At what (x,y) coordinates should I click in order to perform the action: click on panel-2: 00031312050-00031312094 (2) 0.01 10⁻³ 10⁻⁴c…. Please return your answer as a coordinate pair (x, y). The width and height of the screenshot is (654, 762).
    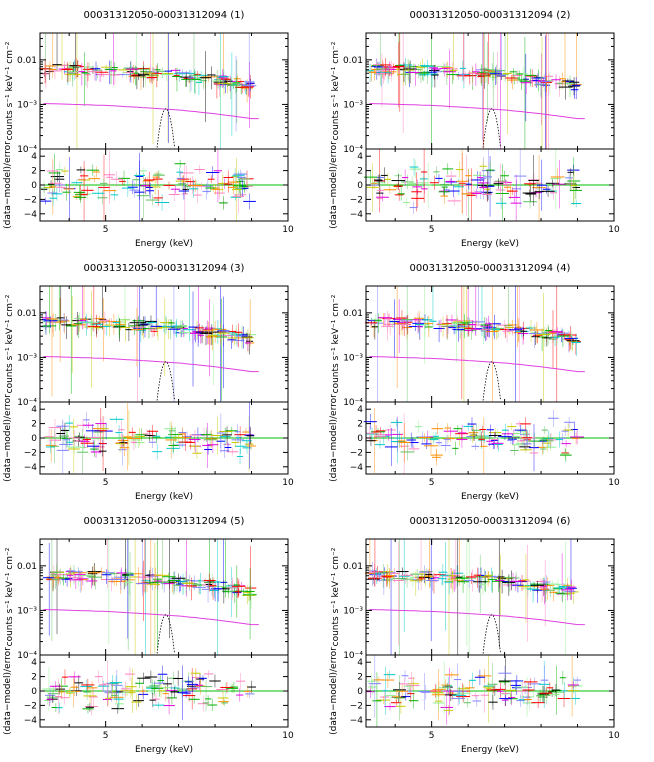
    Looking at the image, I should click on (474, 129).